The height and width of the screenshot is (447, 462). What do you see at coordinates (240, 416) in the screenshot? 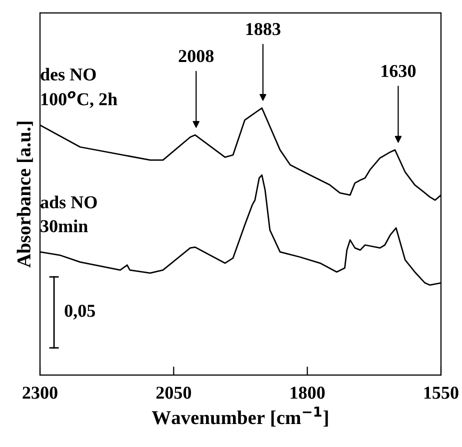
I see `x-axis-title: Wavenumber [cm$^{−1}$]` at bounding box center [240, 416].